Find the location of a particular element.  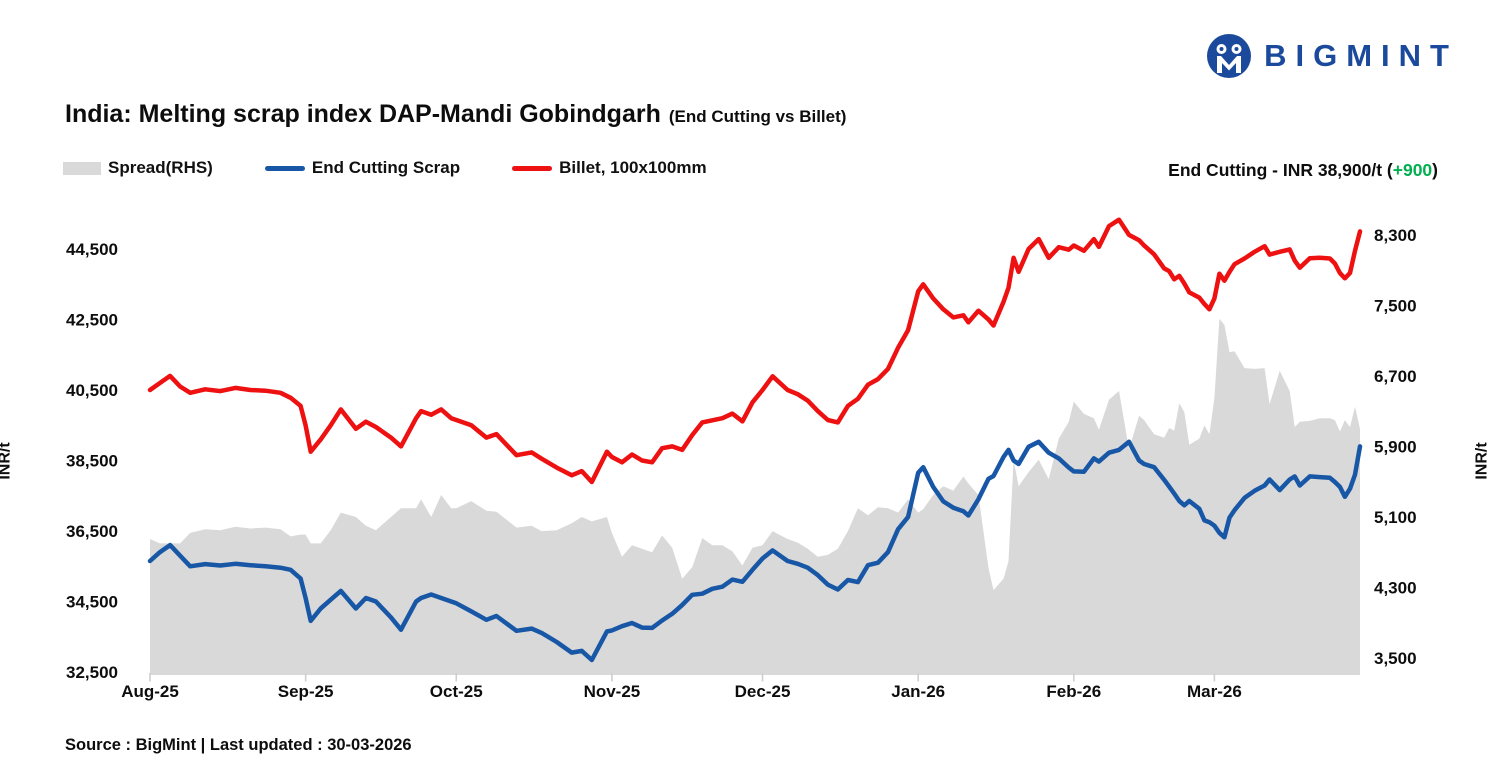

x-axis-tick-label: Aug-25 is located at coordinates (150, 691).